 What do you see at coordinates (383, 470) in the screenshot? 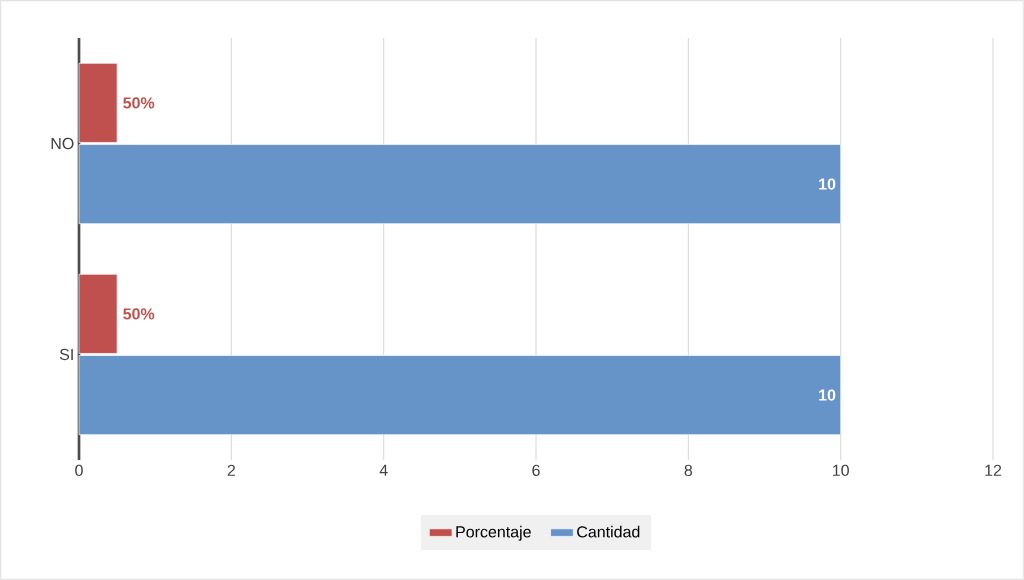
I see `x-tick-label: 4` at bounding box center [383, 470].